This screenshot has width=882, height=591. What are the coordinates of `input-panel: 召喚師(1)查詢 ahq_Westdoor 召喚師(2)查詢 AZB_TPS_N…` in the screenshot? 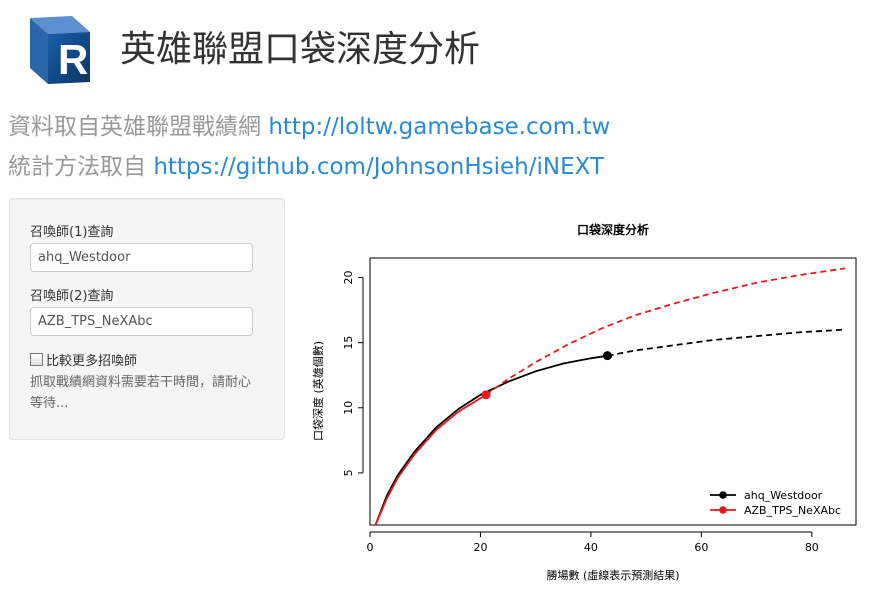 It's located at (147, 319).